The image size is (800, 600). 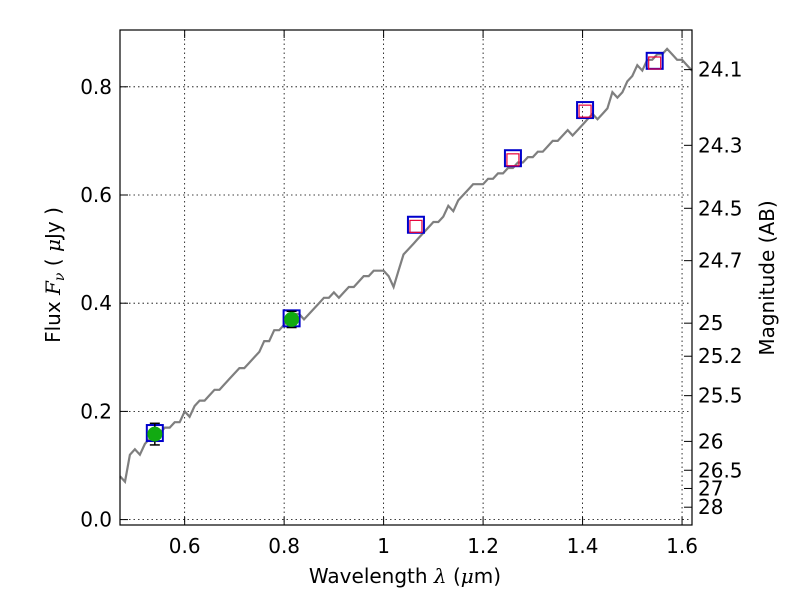 I want to click on right-tick-label: 25.2, so click(x=720, y=356).